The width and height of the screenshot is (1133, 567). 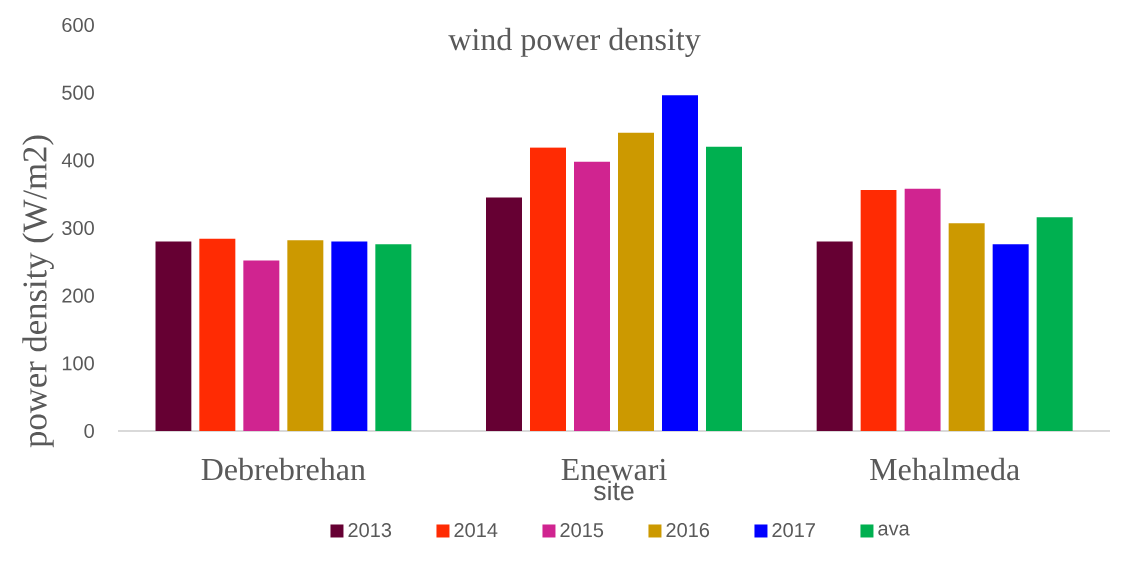 I want to click on x-tick-label: Debrebrehan, so click(x=283, y=469).